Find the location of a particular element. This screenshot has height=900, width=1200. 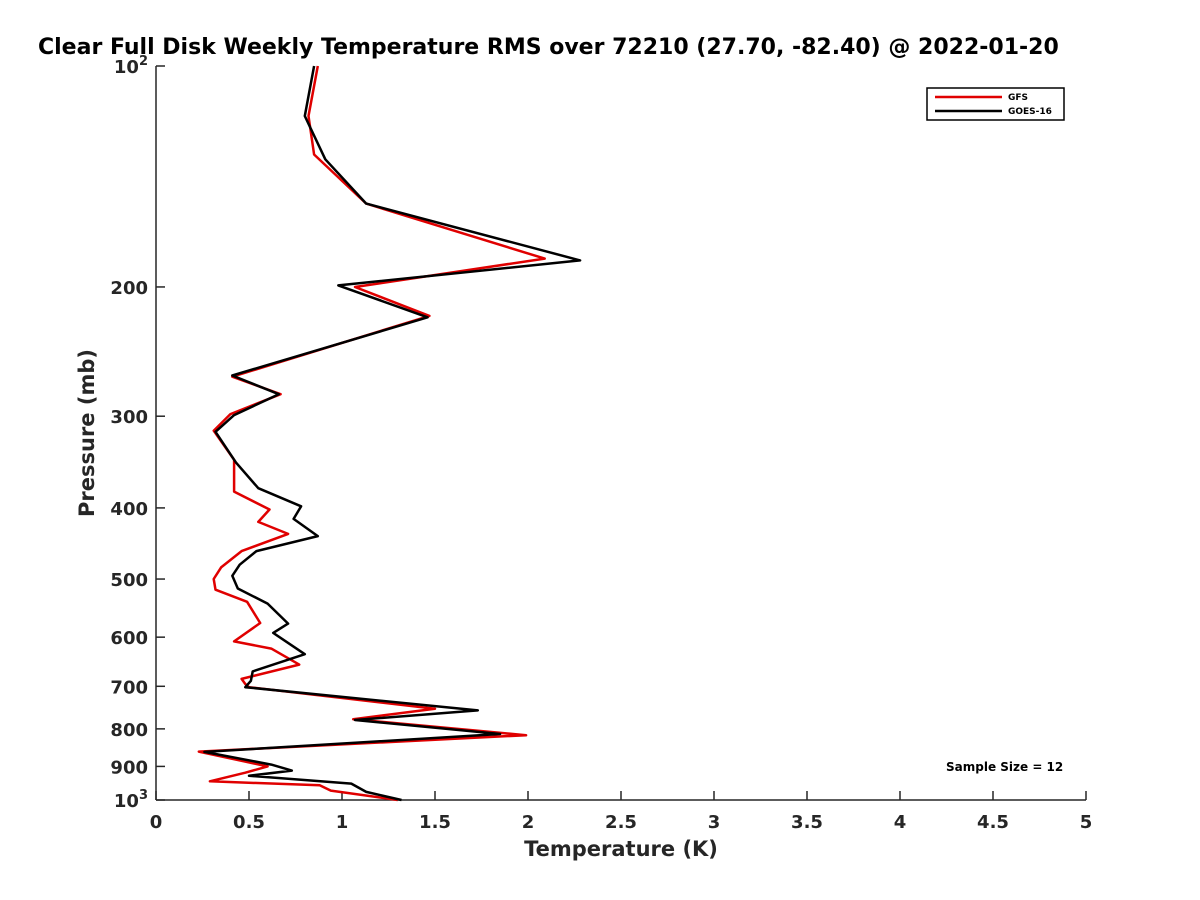

x-tick-label: 1 is located at coordinates (342, 822).